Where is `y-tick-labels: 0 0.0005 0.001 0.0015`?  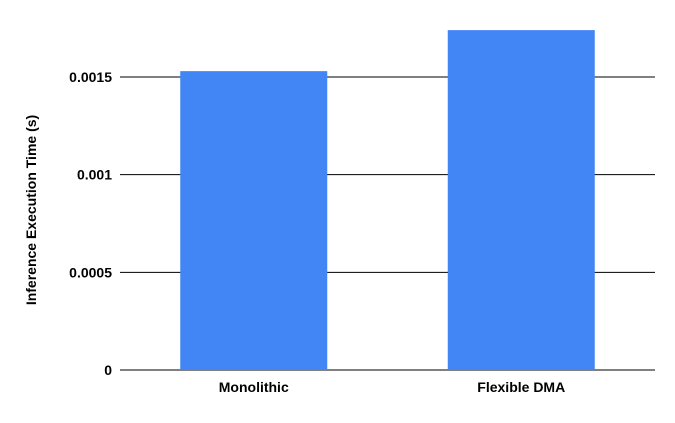 y-tick-labels: 0 0.0005 0.001 0.0015 is located at coordinates (90, 223).